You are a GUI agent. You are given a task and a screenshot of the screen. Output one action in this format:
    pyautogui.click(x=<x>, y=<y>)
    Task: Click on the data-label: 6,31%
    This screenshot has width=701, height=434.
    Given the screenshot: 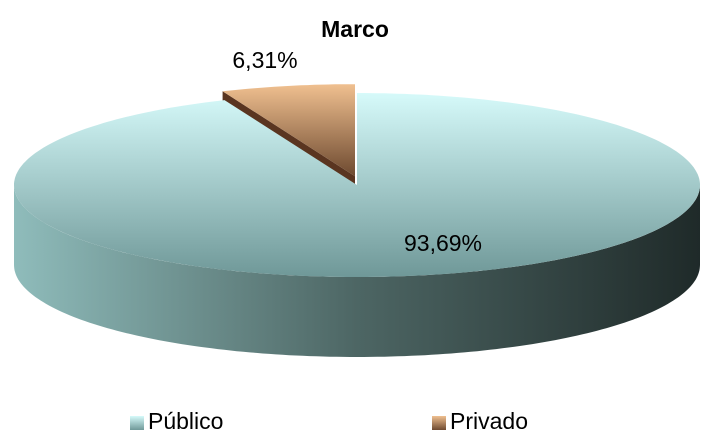 What is the action you would take?
    pyautogui.click(x=264, y=60)
    